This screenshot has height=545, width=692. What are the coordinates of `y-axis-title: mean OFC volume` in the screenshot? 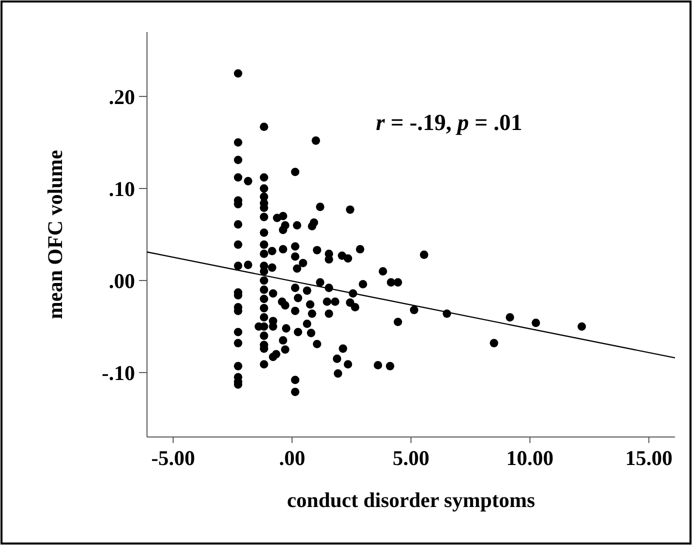 It's located at (55, 235).